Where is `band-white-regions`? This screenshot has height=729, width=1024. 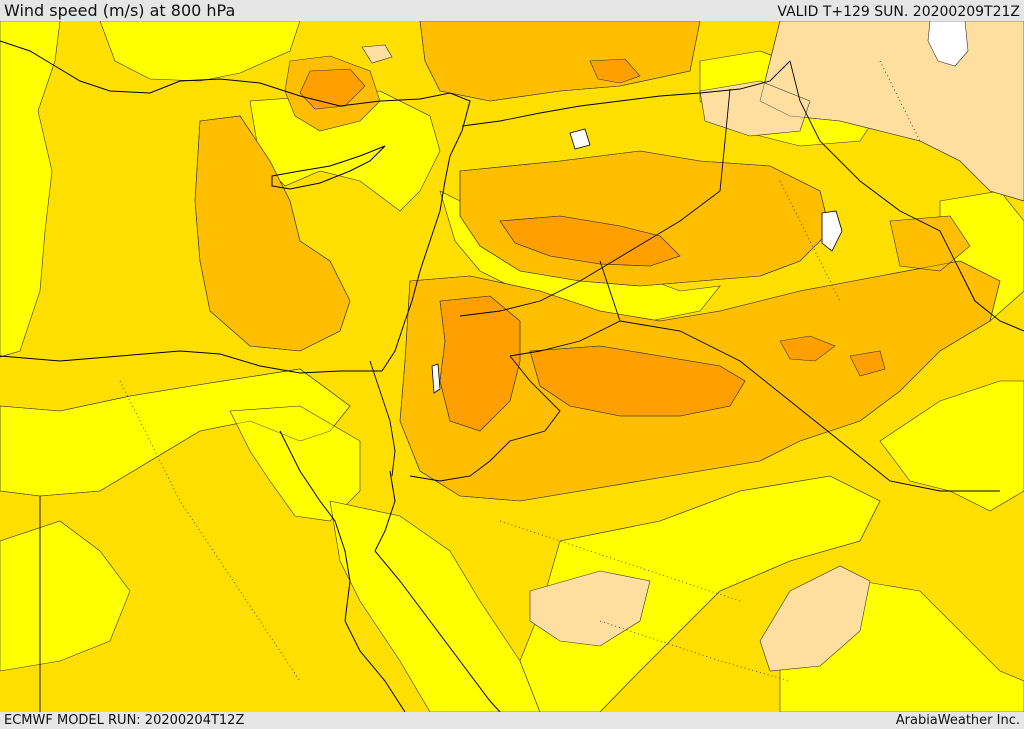 band-white-regions is located at coordinates (948, 44).